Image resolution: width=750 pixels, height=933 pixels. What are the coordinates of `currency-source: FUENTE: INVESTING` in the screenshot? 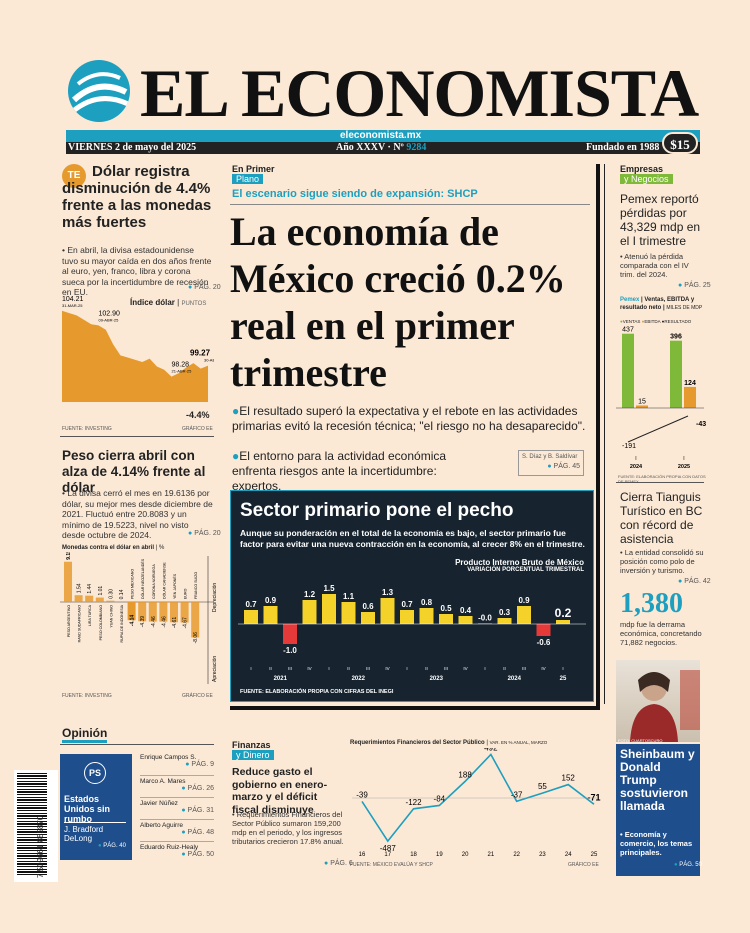 It's located at (87, 696).